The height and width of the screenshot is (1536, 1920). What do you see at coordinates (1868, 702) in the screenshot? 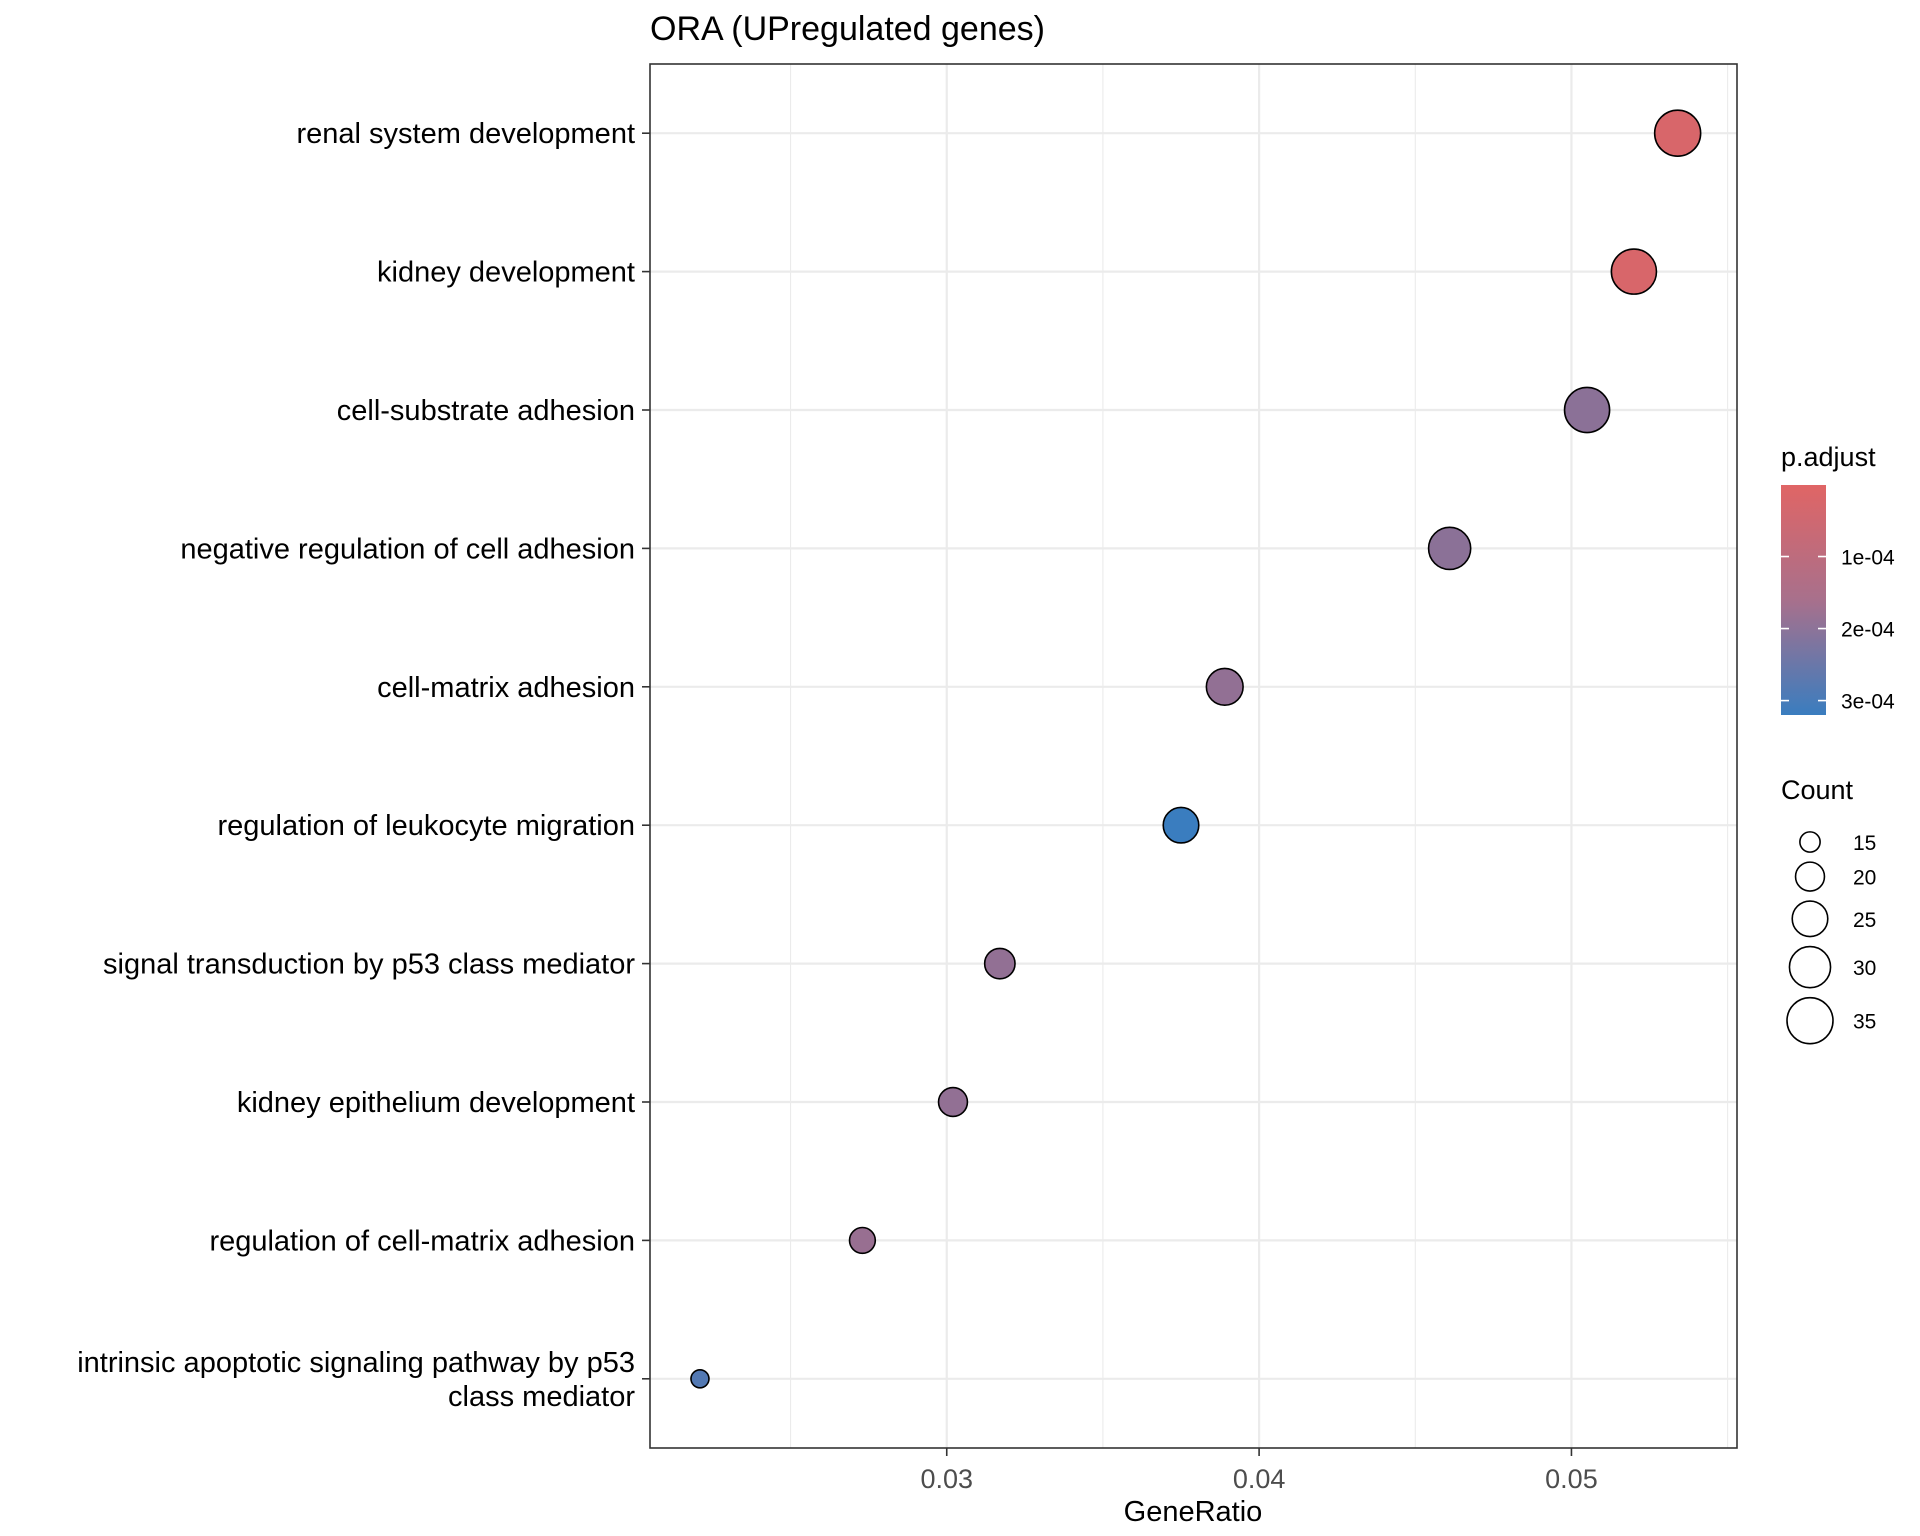
I see `color-legend-label: 3e-04` at bounding box center [1868, 702].